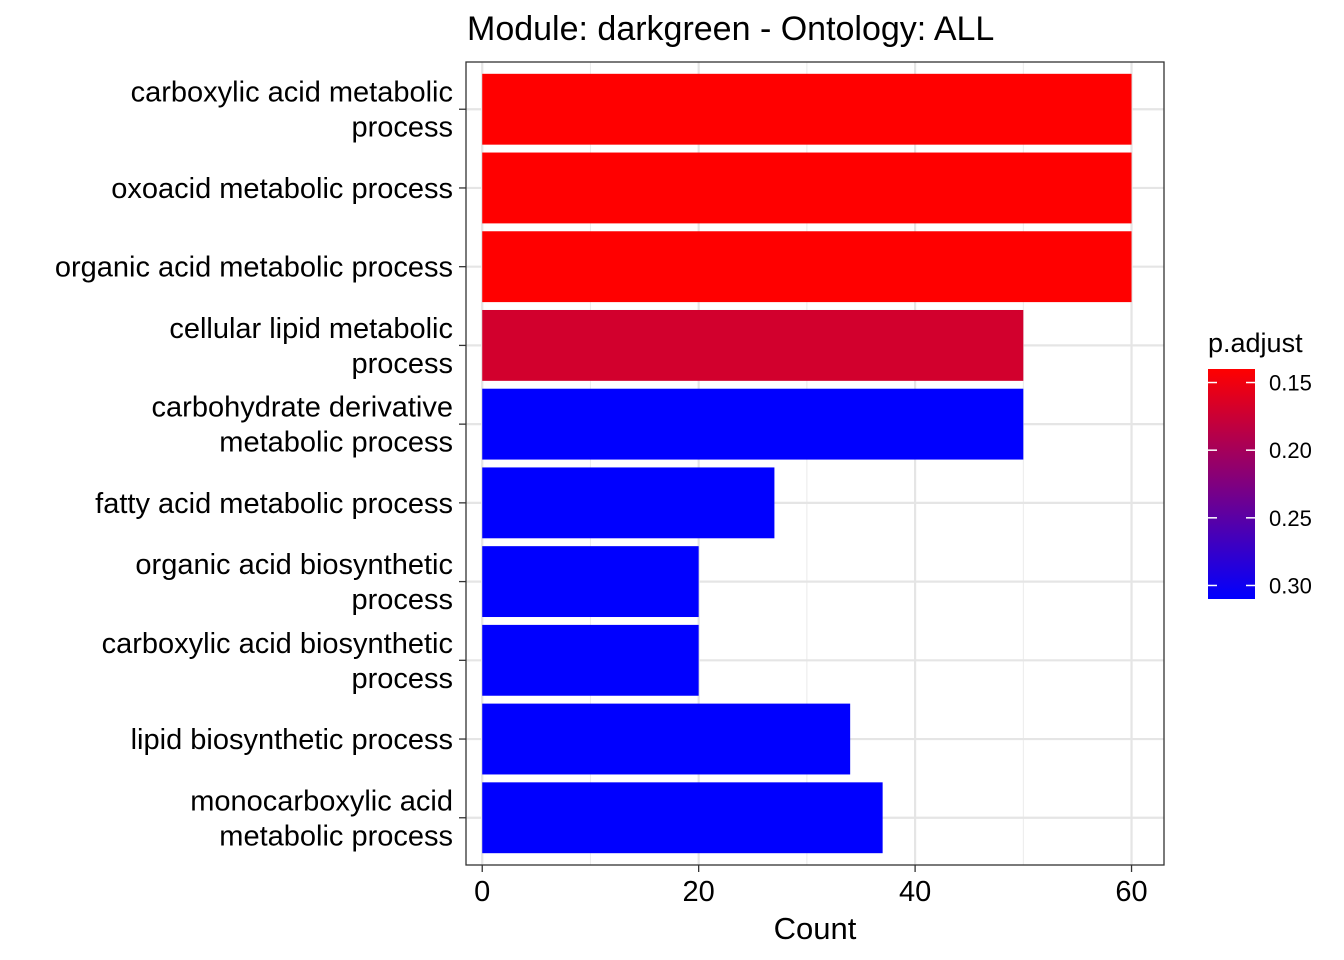 The width and height of the screenshot is (1344, 960). Describe the element at coordinates (1290, 383) in the screenshot. I see `legend-tick-label: 0.15` at that location.